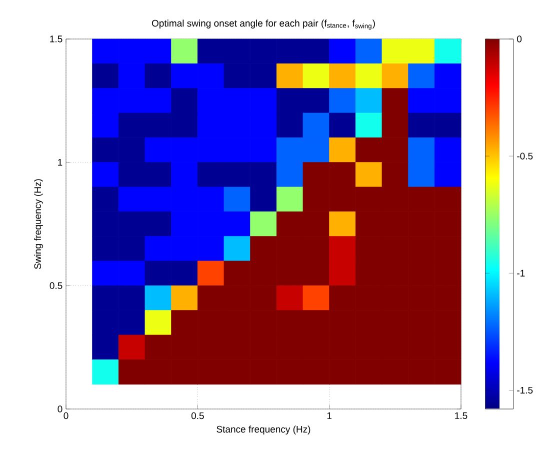 The image size is (539, 451). I want to click on y-axis-title: Swing frequency (Hz), so click(38, 224).